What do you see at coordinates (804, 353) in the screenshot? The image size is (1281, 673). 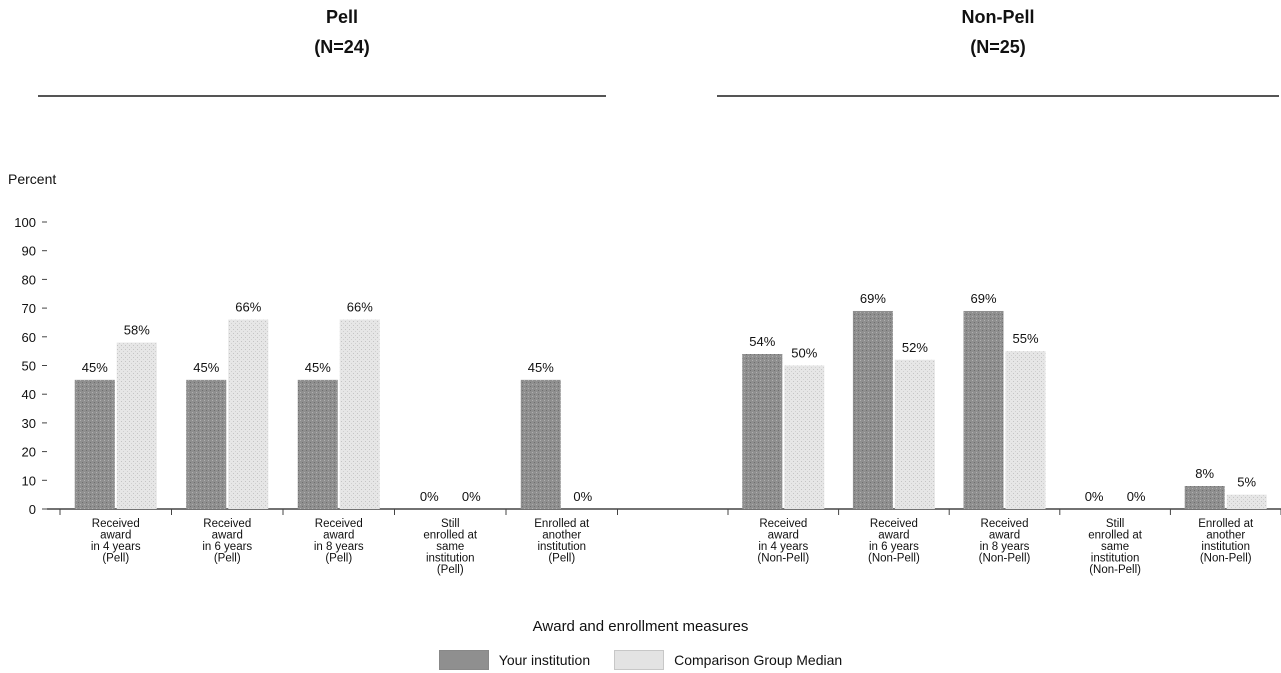 I see `data-label: 50%` at bounding box center [804, 353].